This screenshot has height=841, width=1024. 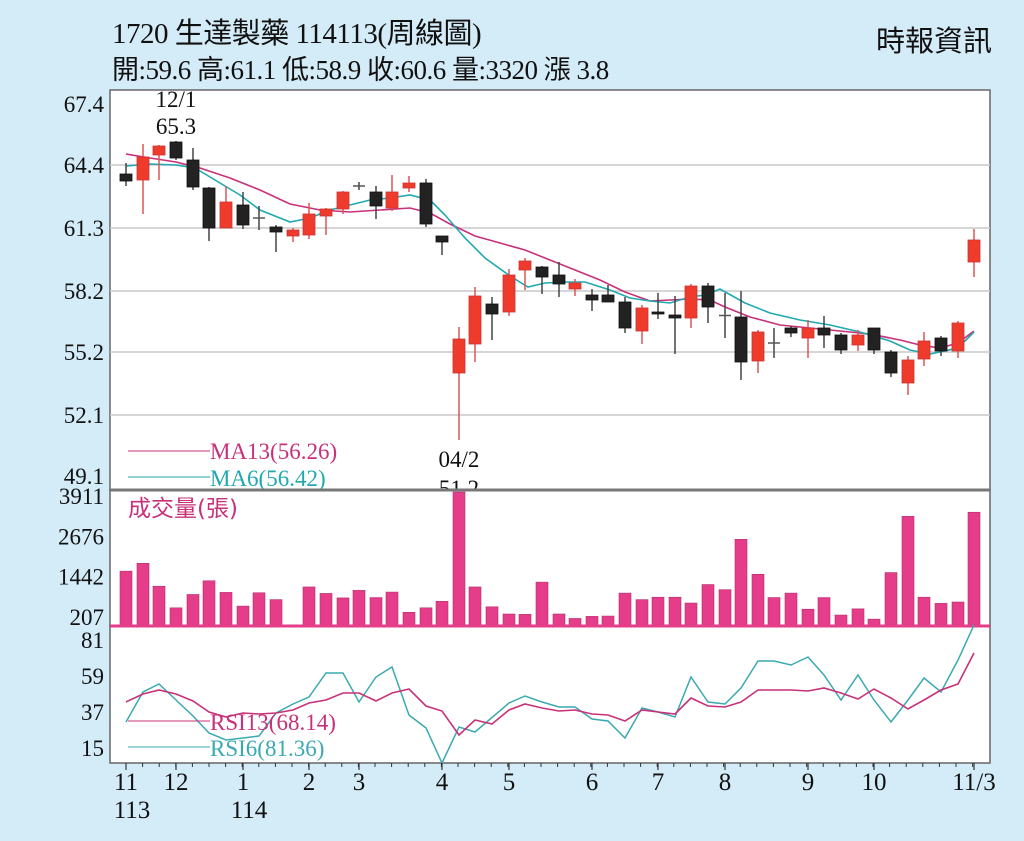 I want to click on x-tick-label: 4, so click(x=442, y=782).